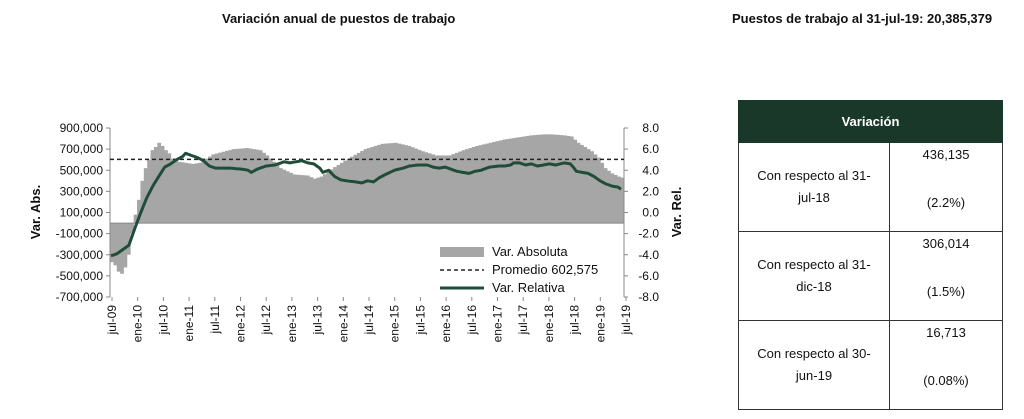  What do you see at coordinates (946, 365) in the screenshot?
I see `row-values: 16,713 (0.08%)` at bounding box center [946, 365].